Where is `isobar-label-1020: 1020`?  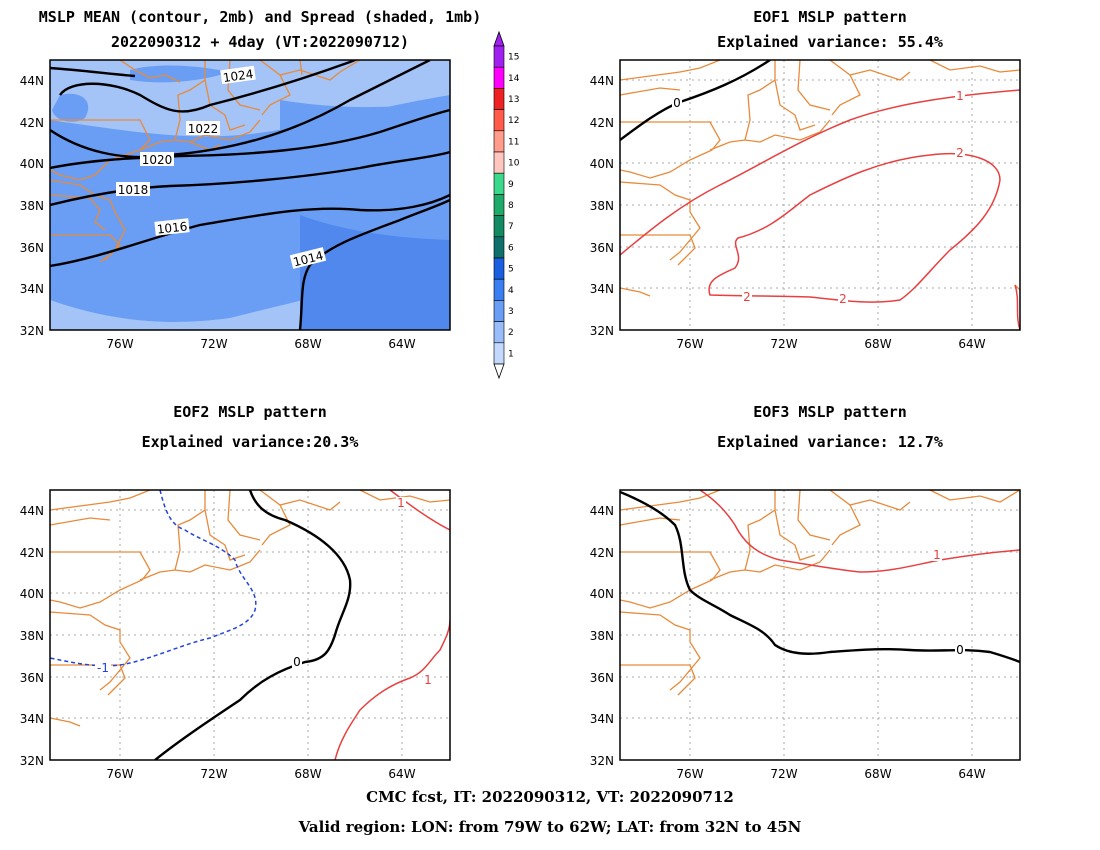 isobar-label-1020: 1020 is located at coordinates (157, 160).